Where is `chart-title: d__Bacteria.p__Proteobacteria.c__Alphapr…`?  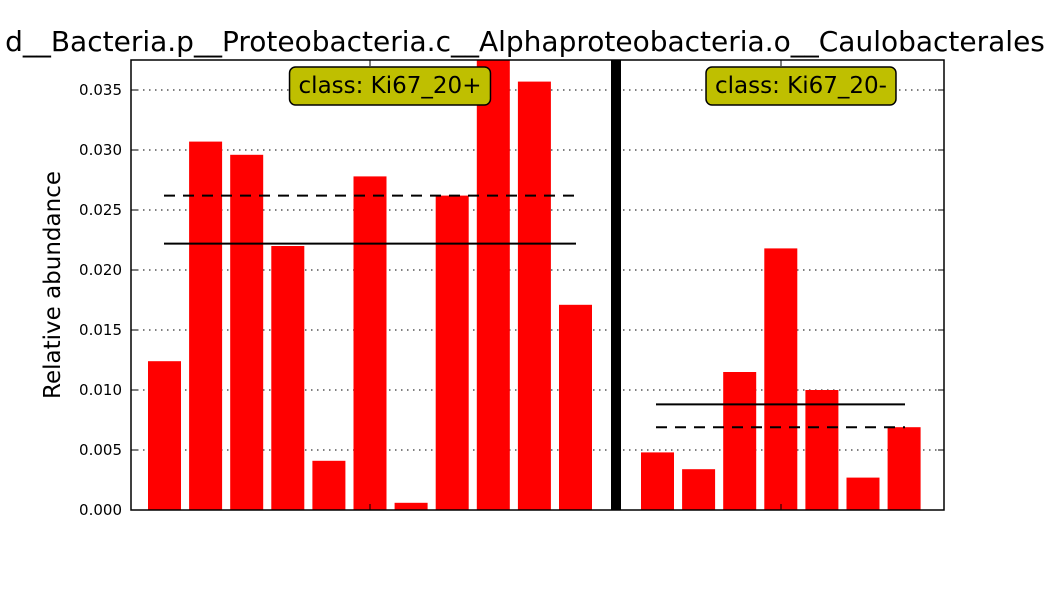 chart-title: d__Bacteria.p__Proteobacteria.c__Alphapr… is located at coordinates (525, 41).